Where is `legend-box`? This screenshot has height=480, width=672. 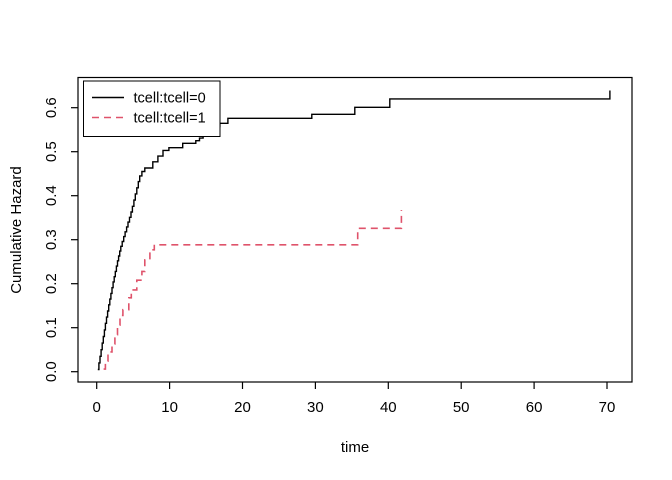 legend-box is located at coordinates (152, 108).